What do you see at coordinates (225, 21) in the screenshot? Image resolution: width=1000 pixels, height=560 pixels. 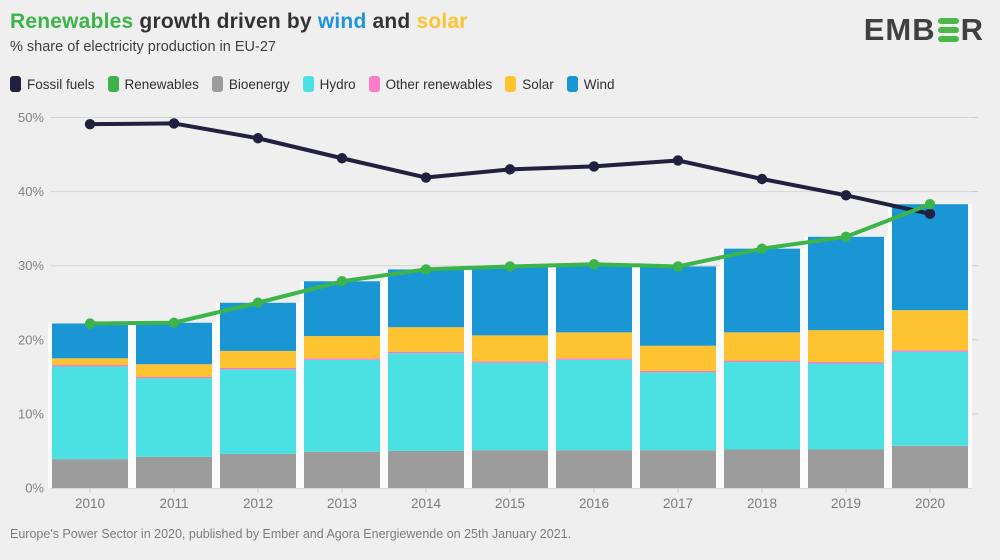 I see `title-middle-text: growth driven by` at bounding box center [225, 21].